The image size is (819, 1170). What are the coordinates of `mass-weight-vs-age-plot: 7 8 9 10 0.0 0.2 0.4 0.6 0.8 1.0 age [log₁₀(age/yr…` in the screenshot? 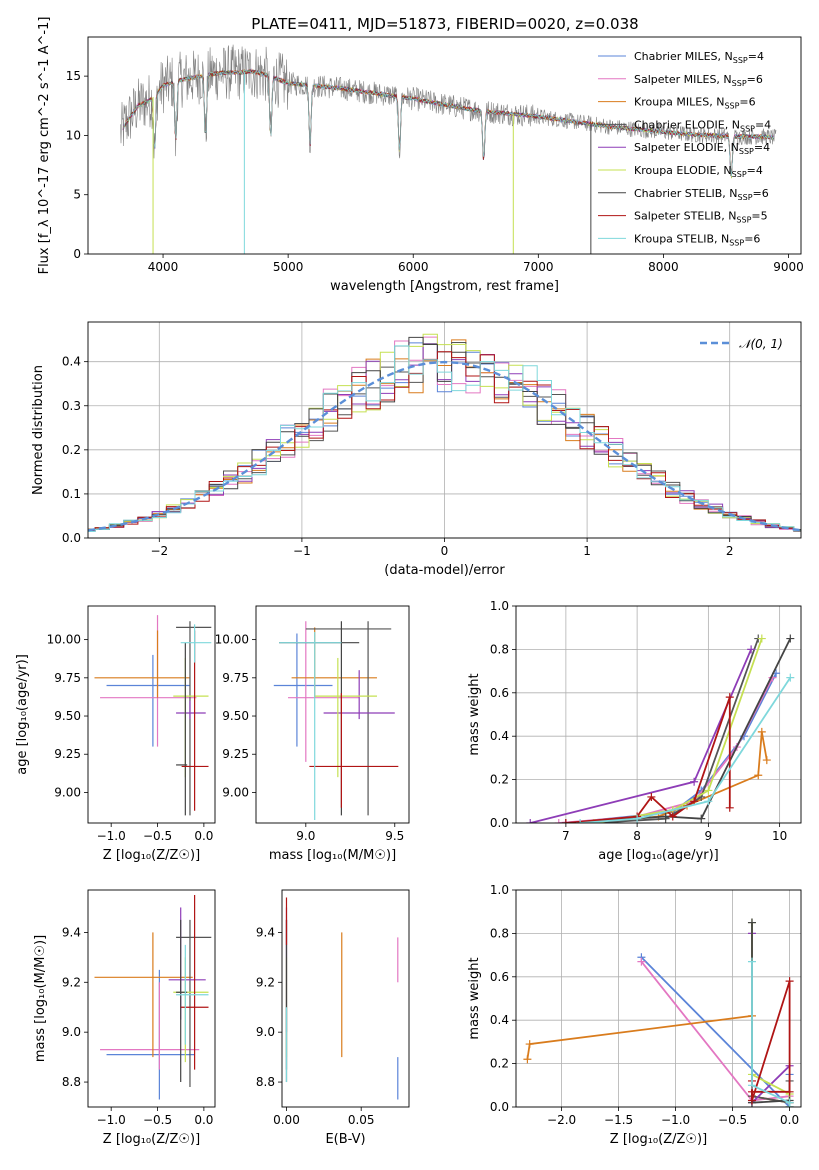 It's located at (634, 731).